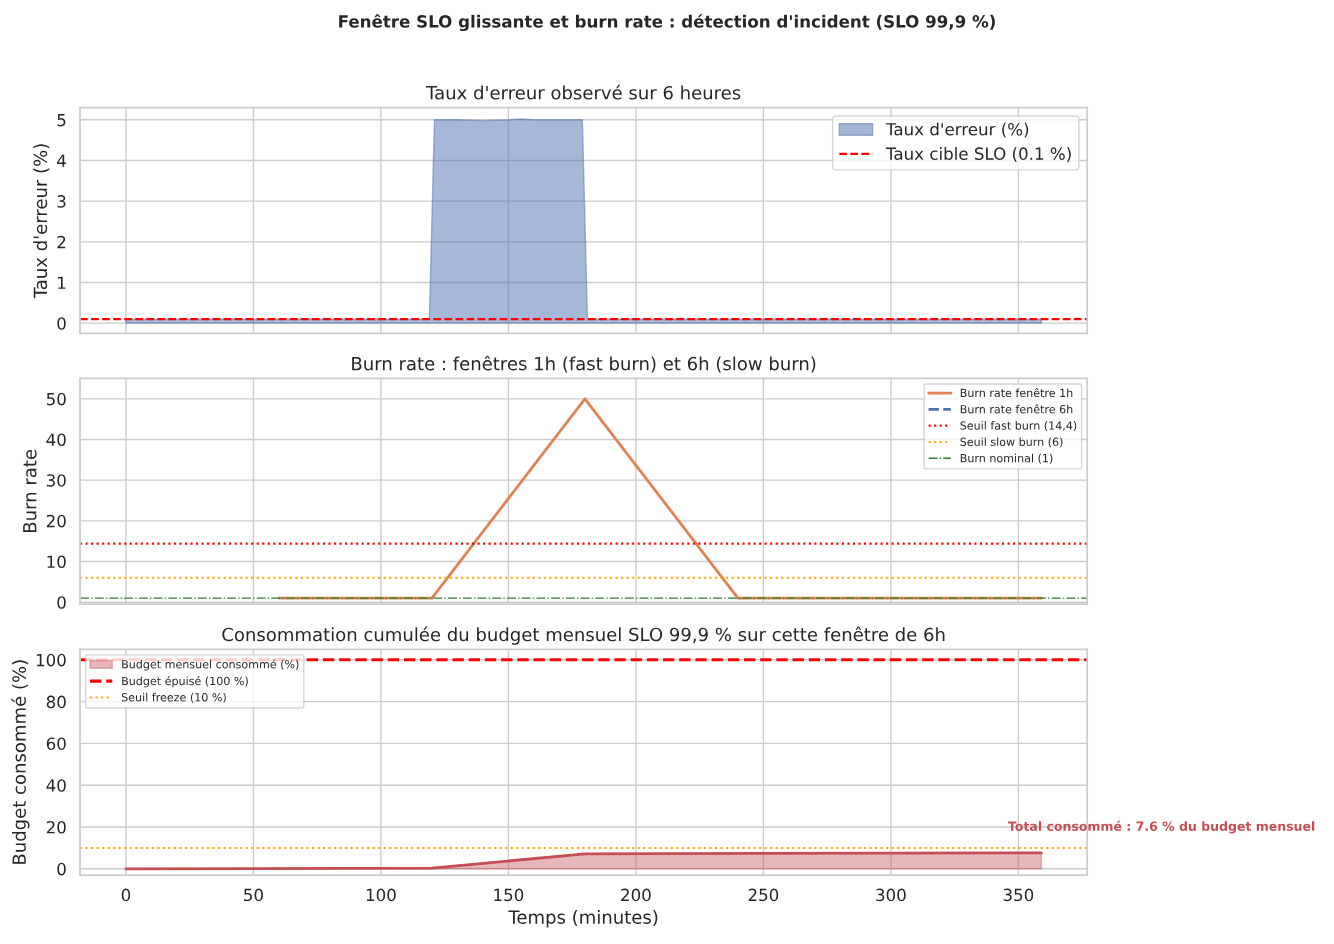  Describe the element at coordinates (30, 490) in the screenshot. I see `y-axis-title: Burn rate` at that location.